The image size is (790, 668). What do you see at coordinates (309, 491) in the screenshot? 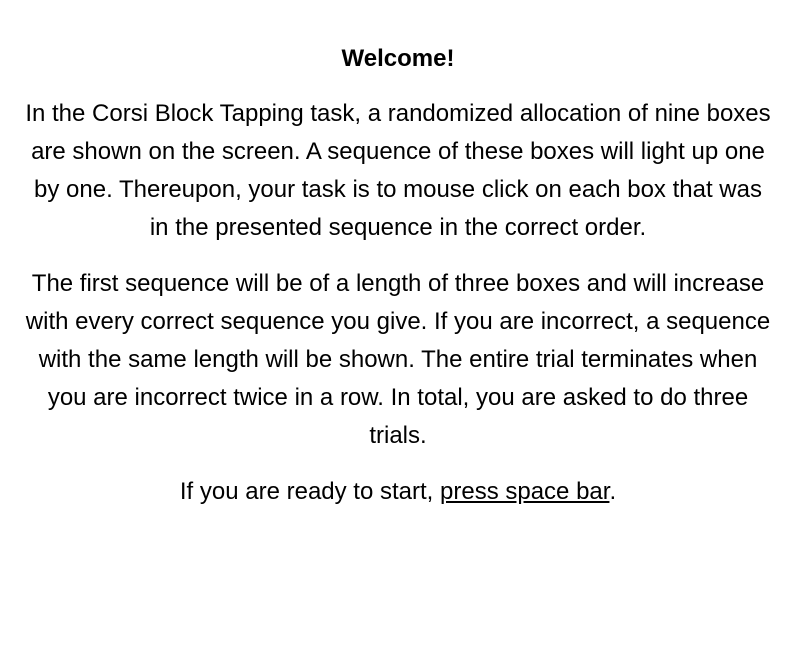
I see `start-prompt-prefix: If you are ready to start,` at bounding box center [309, 491].